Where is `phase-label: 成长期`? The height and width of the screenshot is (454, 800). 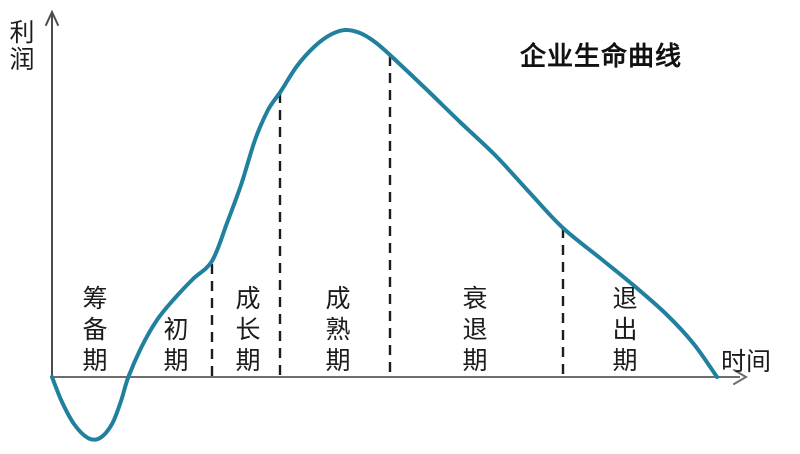
phase-label: 成长期 is located at coordinates (248, 330).